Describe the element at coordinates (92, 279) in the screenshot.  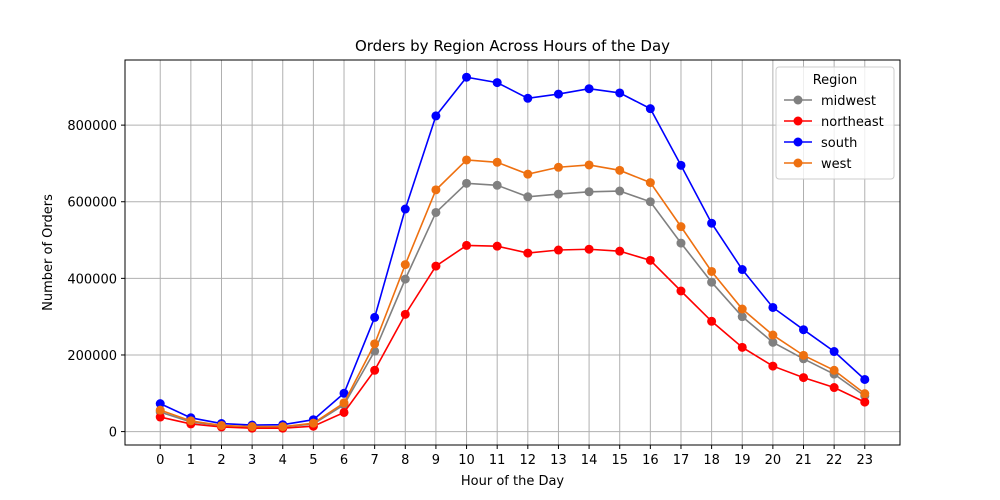
I see `y-tick-label: 400000` at that location.